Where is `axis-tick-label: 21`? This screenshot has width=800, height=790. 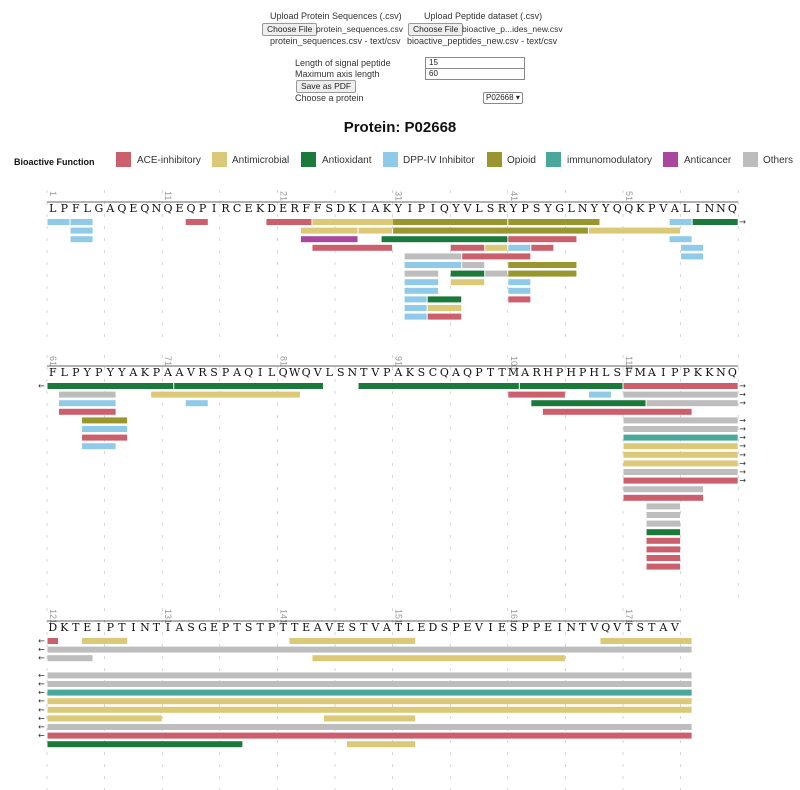 axis-tick-label: 21 is located at coordinates (283, 196).